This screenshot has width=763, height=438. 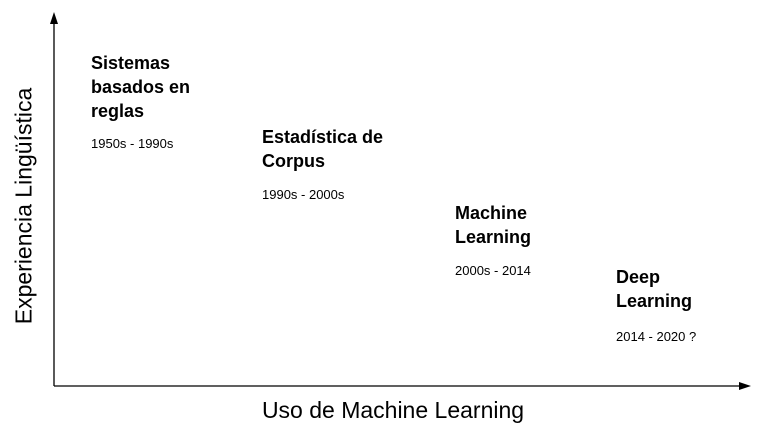 I want to click on x-axis-label: Uso de Machine Learning, so click(x=393, y=410).